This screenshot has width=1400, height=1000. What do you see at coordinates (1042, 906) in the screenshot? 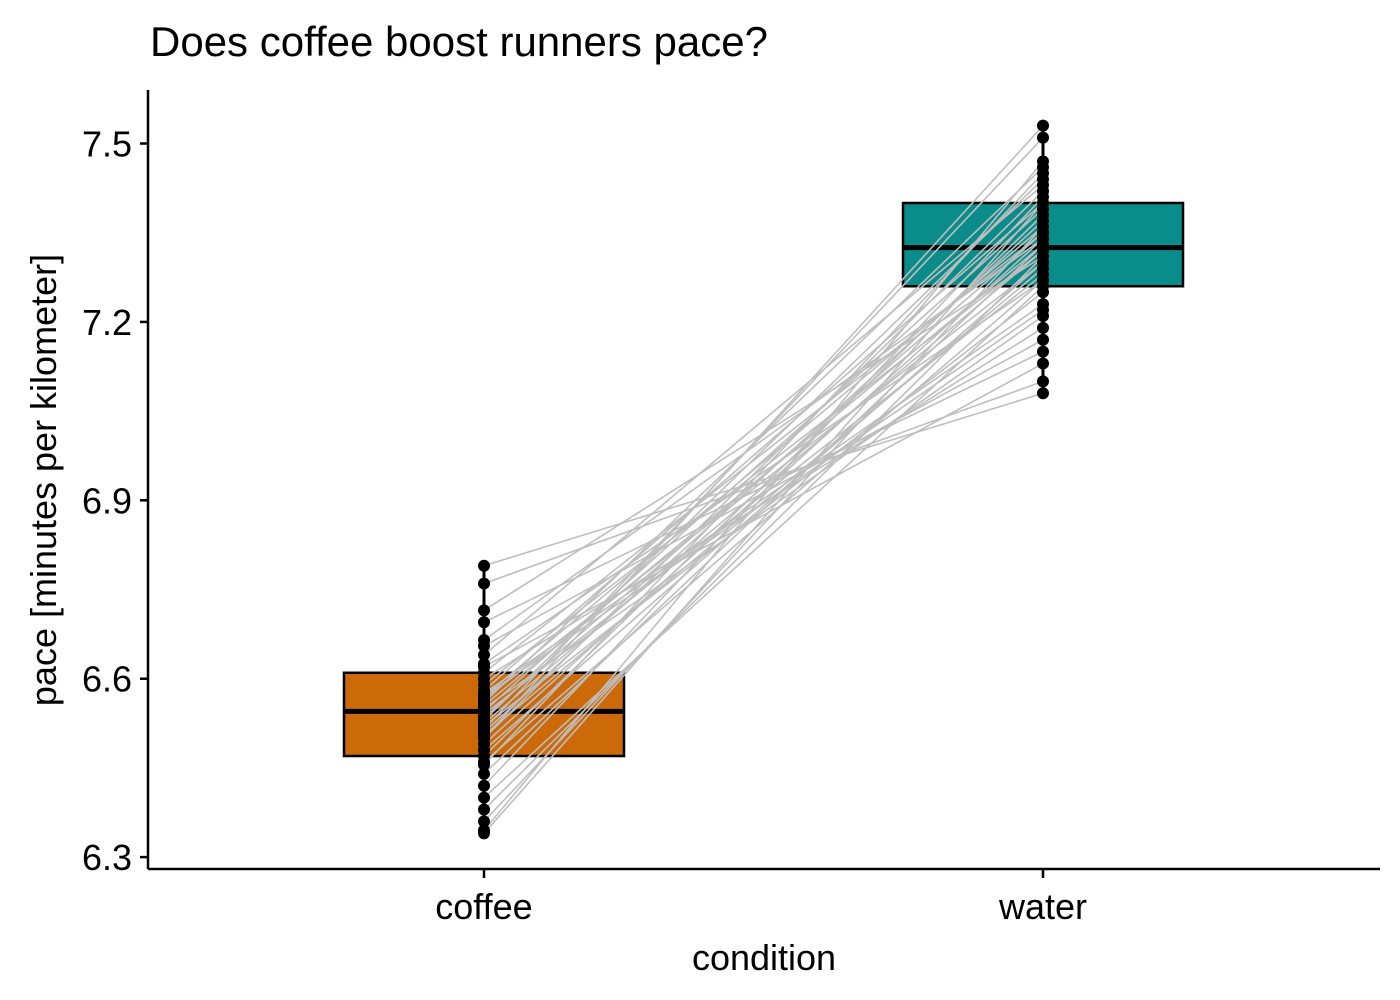
I see `x-tick-label-water: water` at bounding box center [1042, 906].